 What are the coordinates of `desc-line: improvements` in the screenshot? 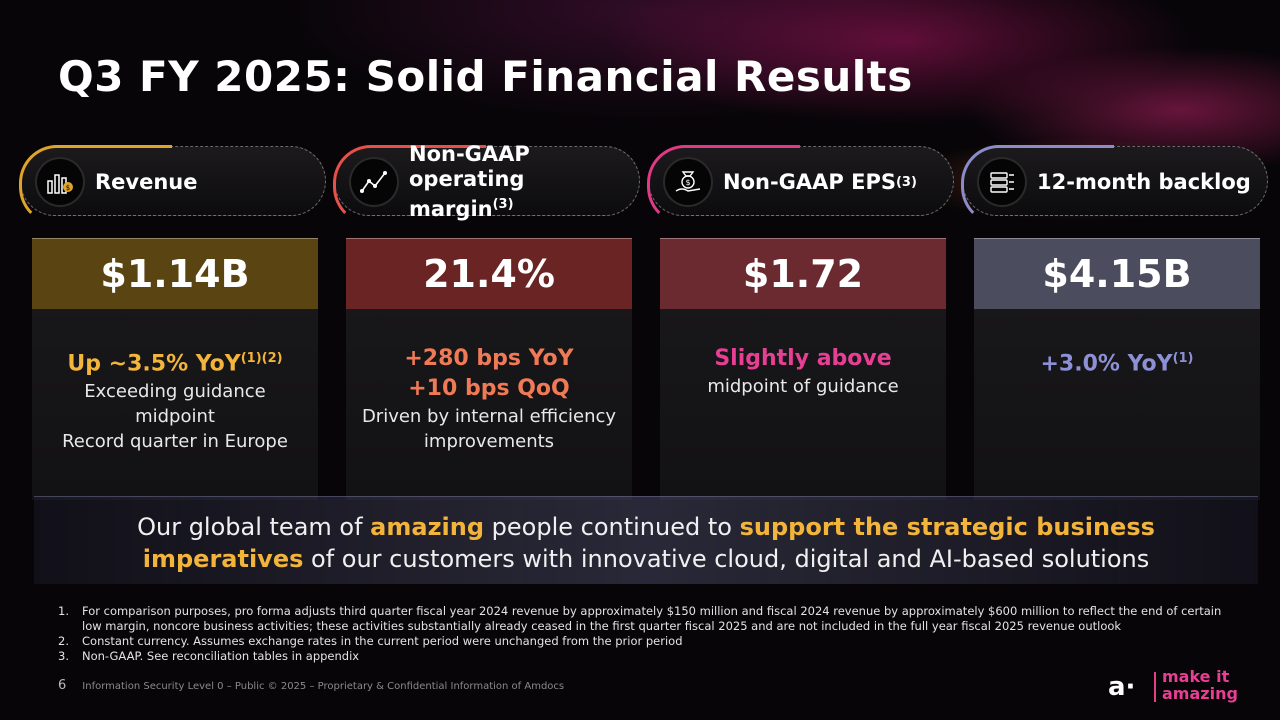 It's located at (489, 441).